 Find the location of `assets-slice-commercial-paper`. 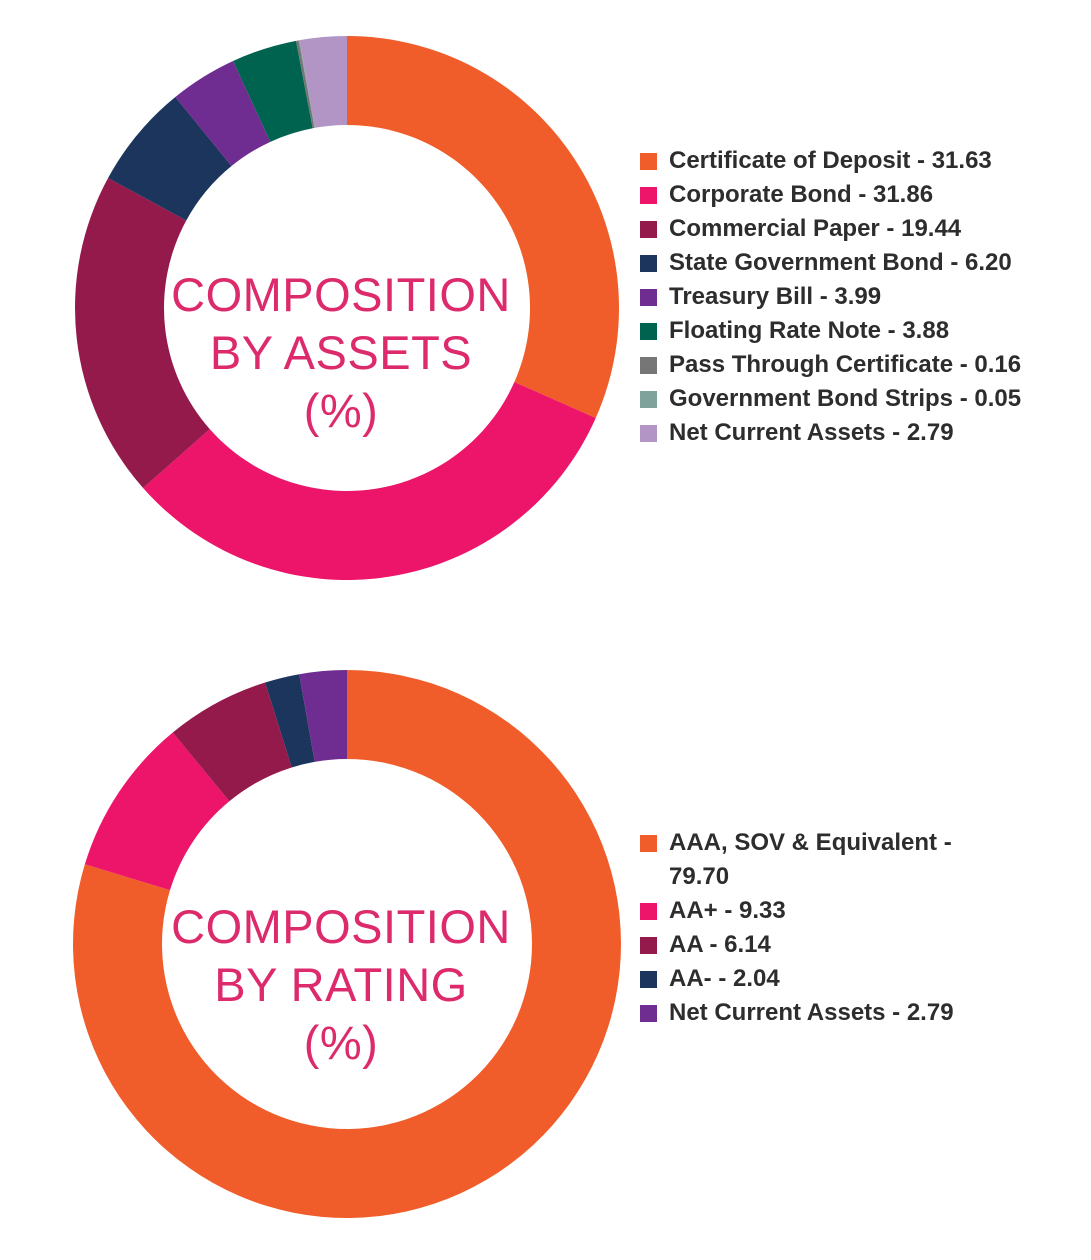

assets-slice-commercial-paper is located at coordinates (142, 333).